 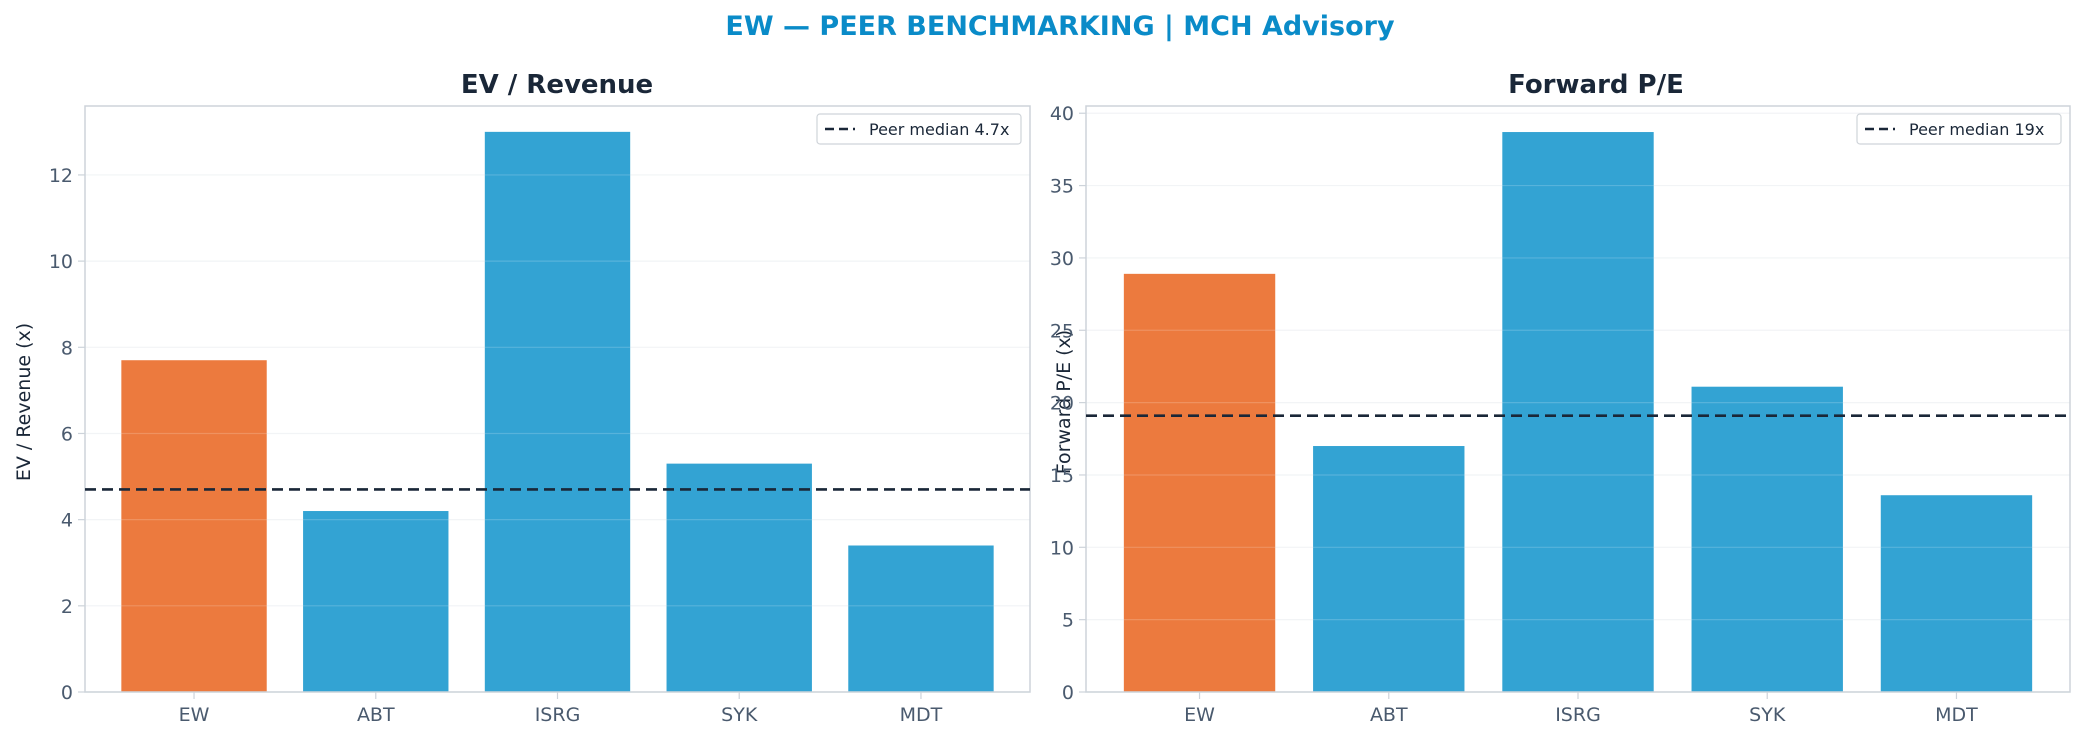 I want to click on ev-revenue-x-tick-label: EW, so click(x=194, y=715).